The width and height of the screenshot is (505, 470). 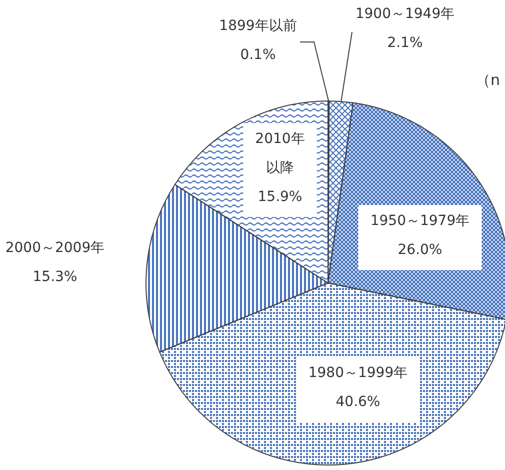 What do you see at coordinates (487, 80) in the screenshot?
I see `text: （n` at bounding box center [487, 80].